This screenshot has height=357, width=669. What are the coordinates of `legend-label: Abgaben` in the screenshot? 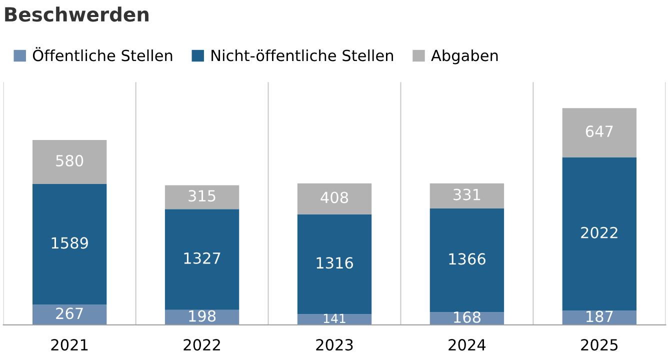 It's located at (464, 56).